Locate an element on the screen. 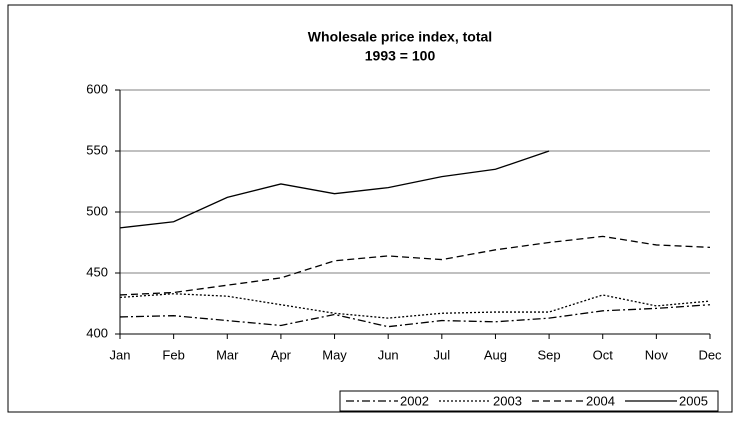 Image resolution: width=740 pixels, height=421 pixels. legend-label: 2005 is located at coordinates (693, 400).